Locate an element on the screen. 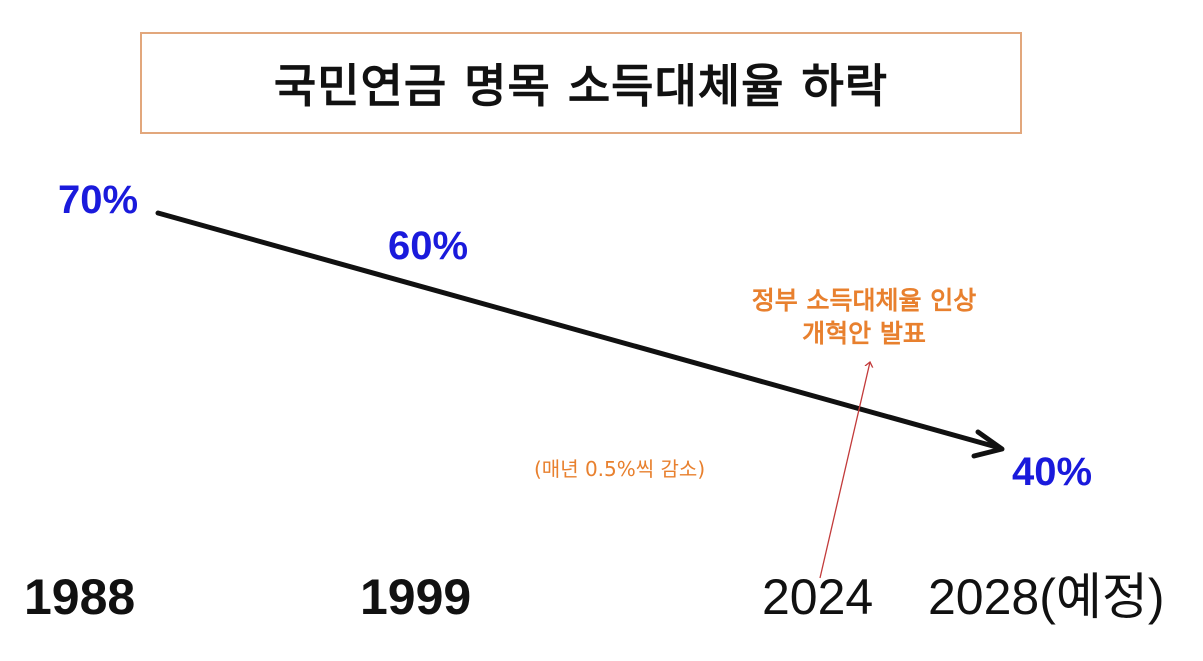 The width and height of the screenshot is (1203, 661). decline-note: (매년 0.5%씩 감소) is located at coordinates (620, 469).